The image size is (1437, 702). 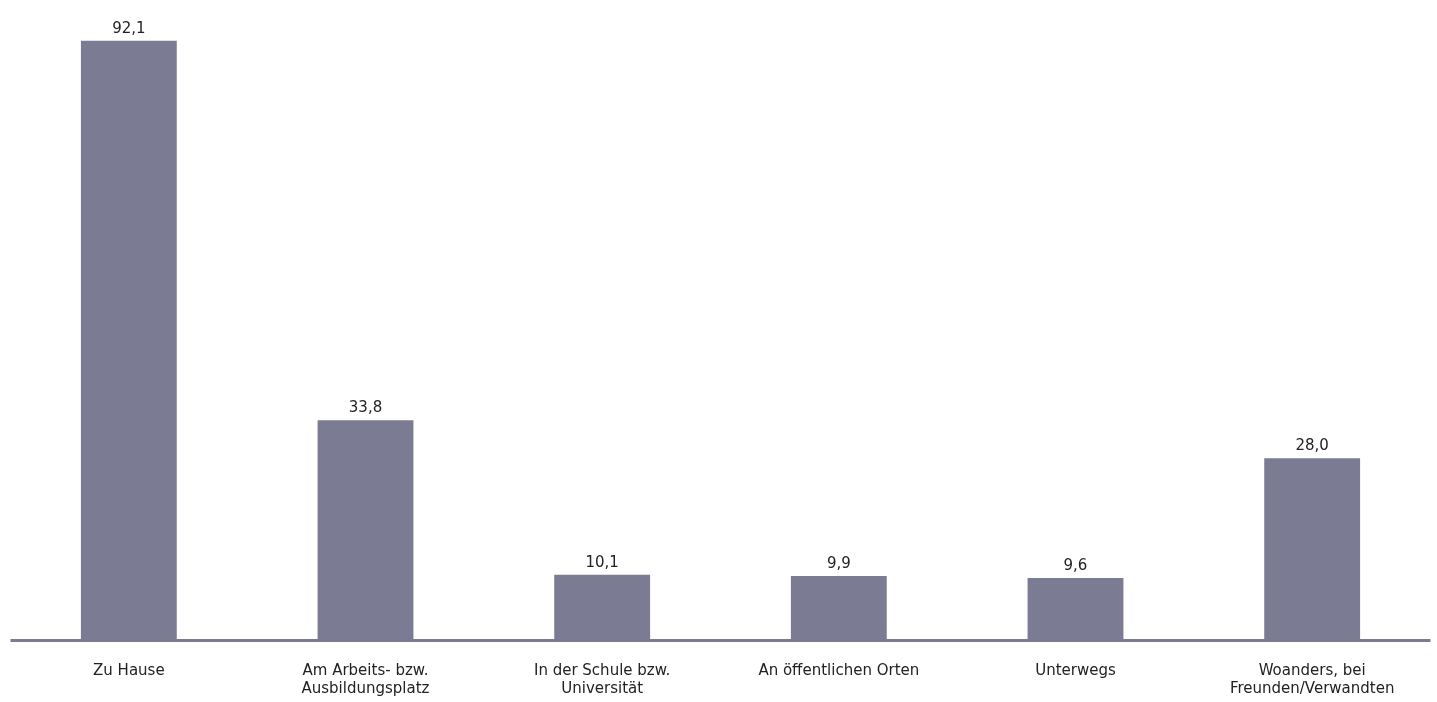 I want to click on x-tick-label: Zu Hause, so click(x=129, y=669).